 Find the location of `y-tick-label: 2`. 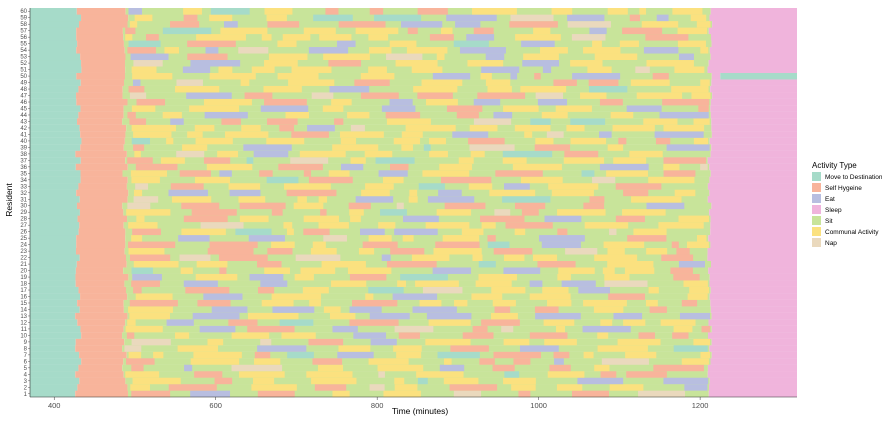

y-tick-label: 2 is located at coordinates (26, 388).